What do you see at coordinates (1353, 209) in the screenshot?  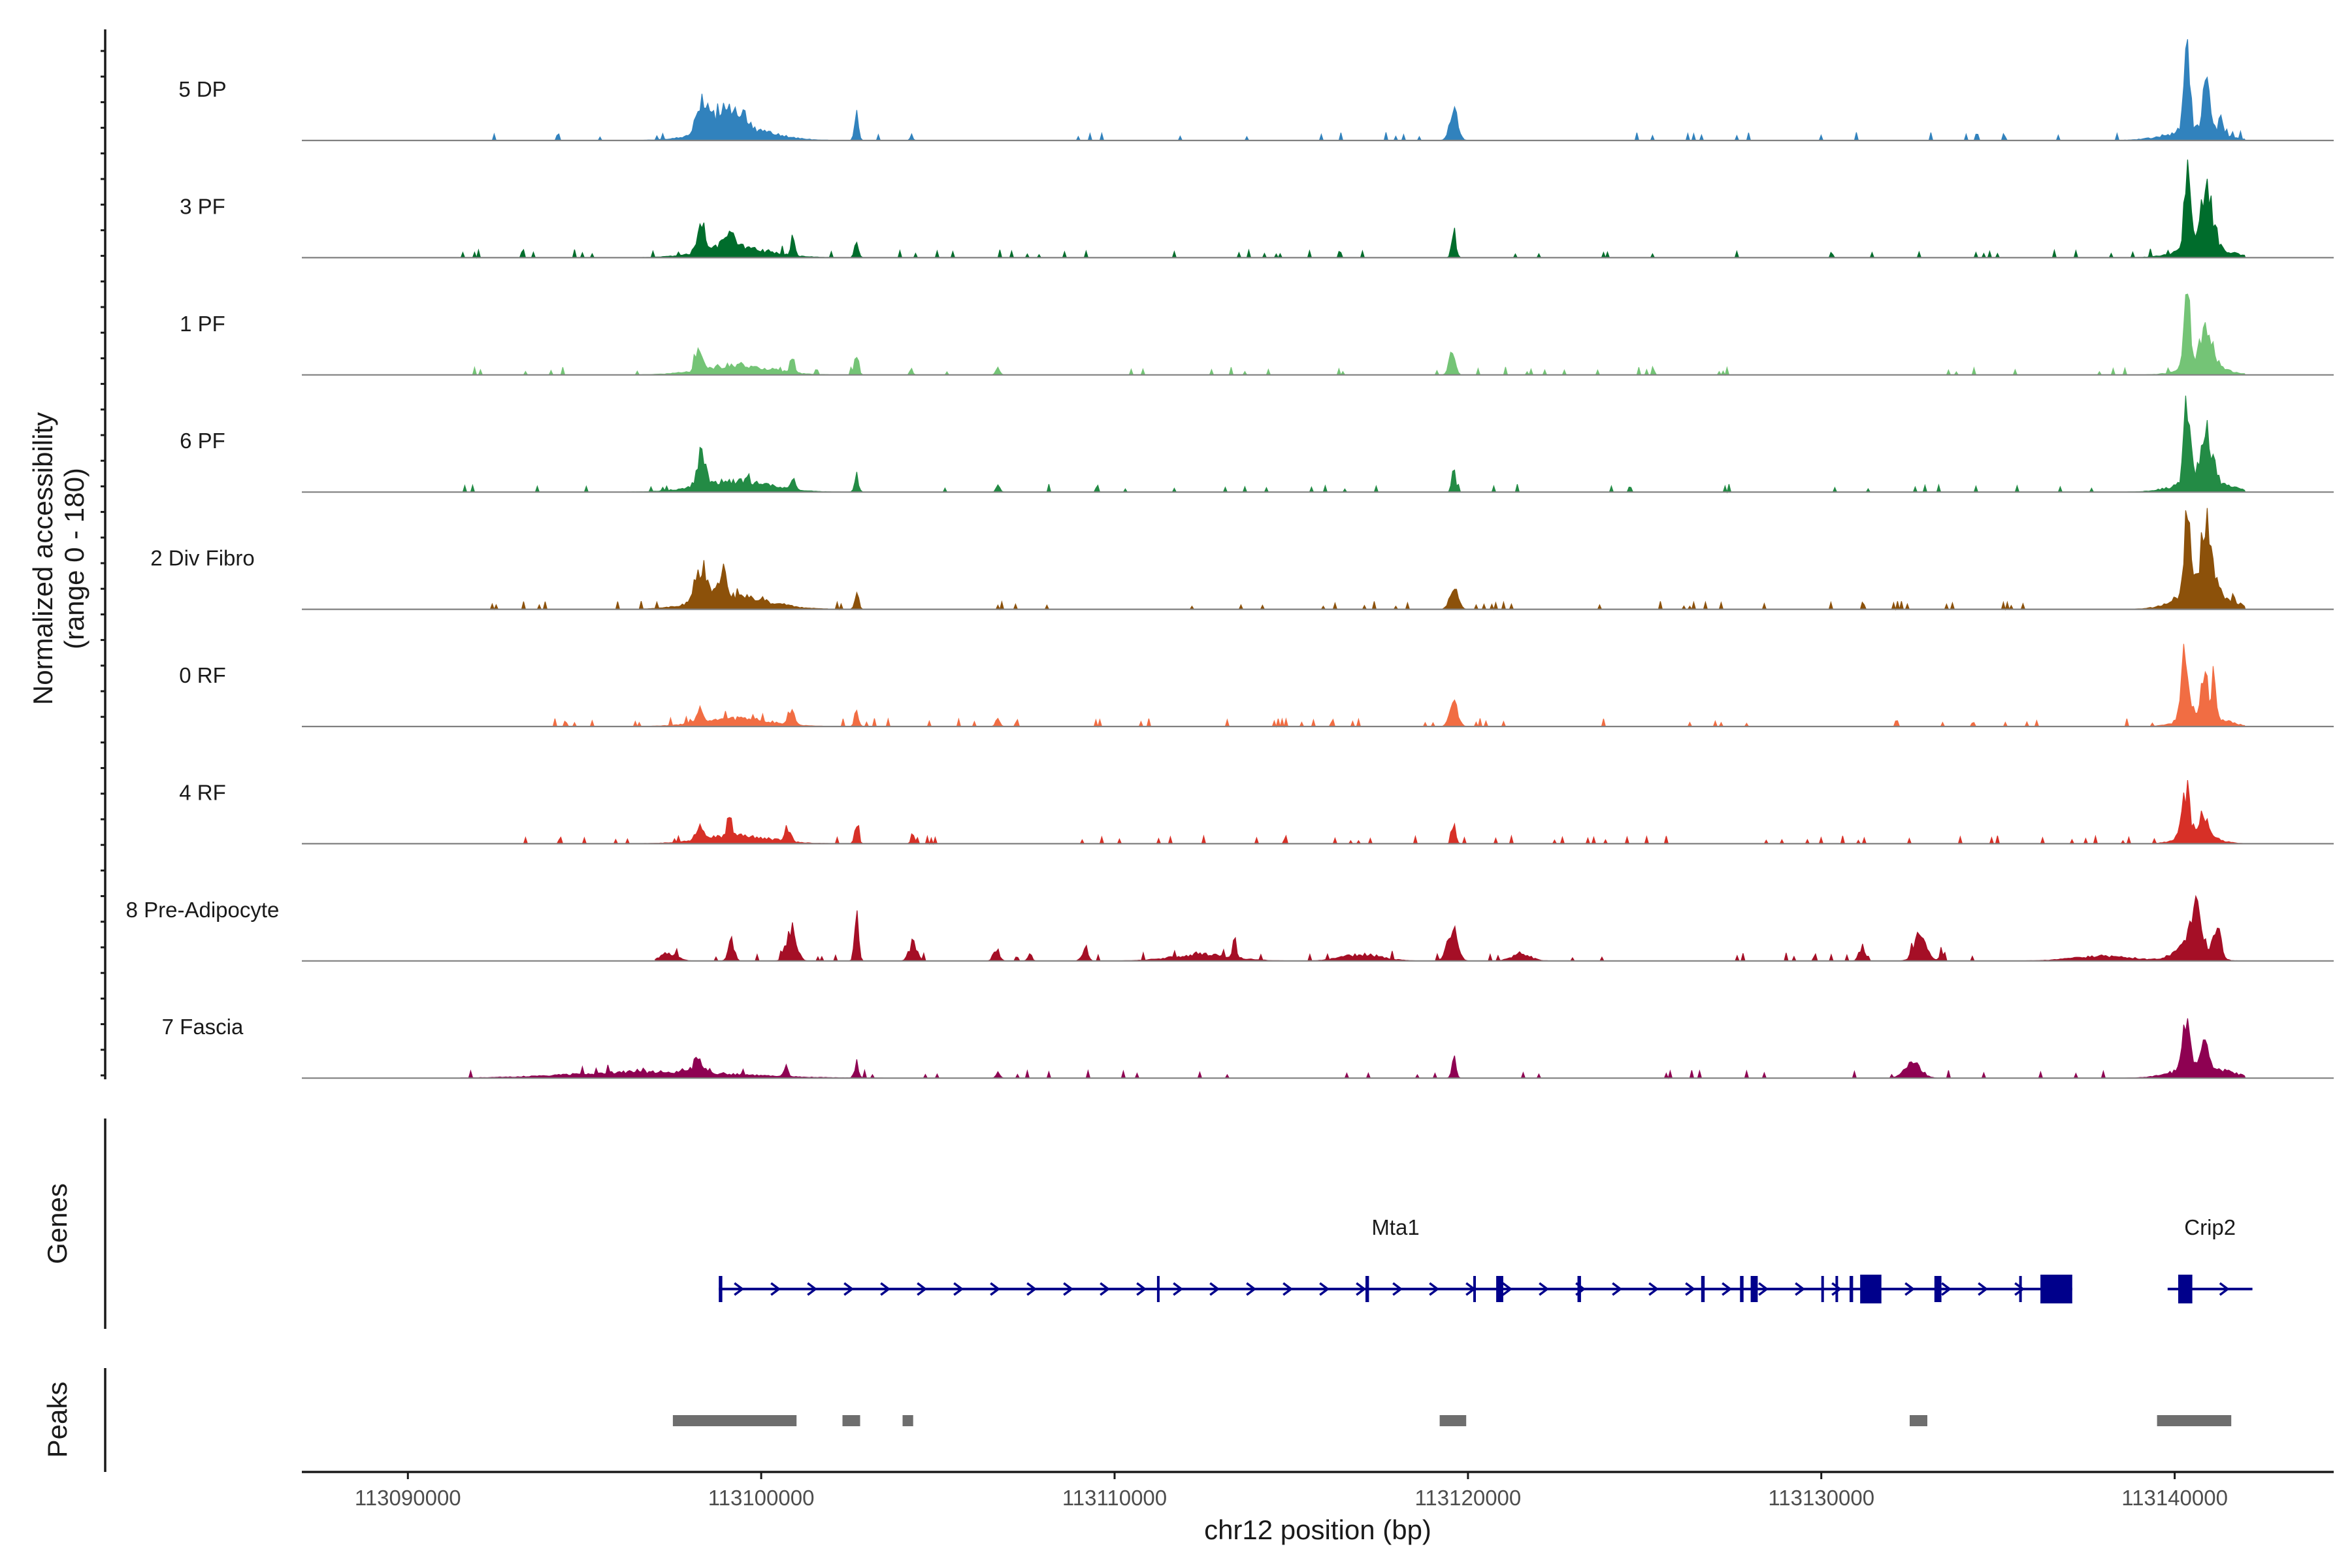 I see `coverage-area-3-pf` at bounding box center [1353, 209].